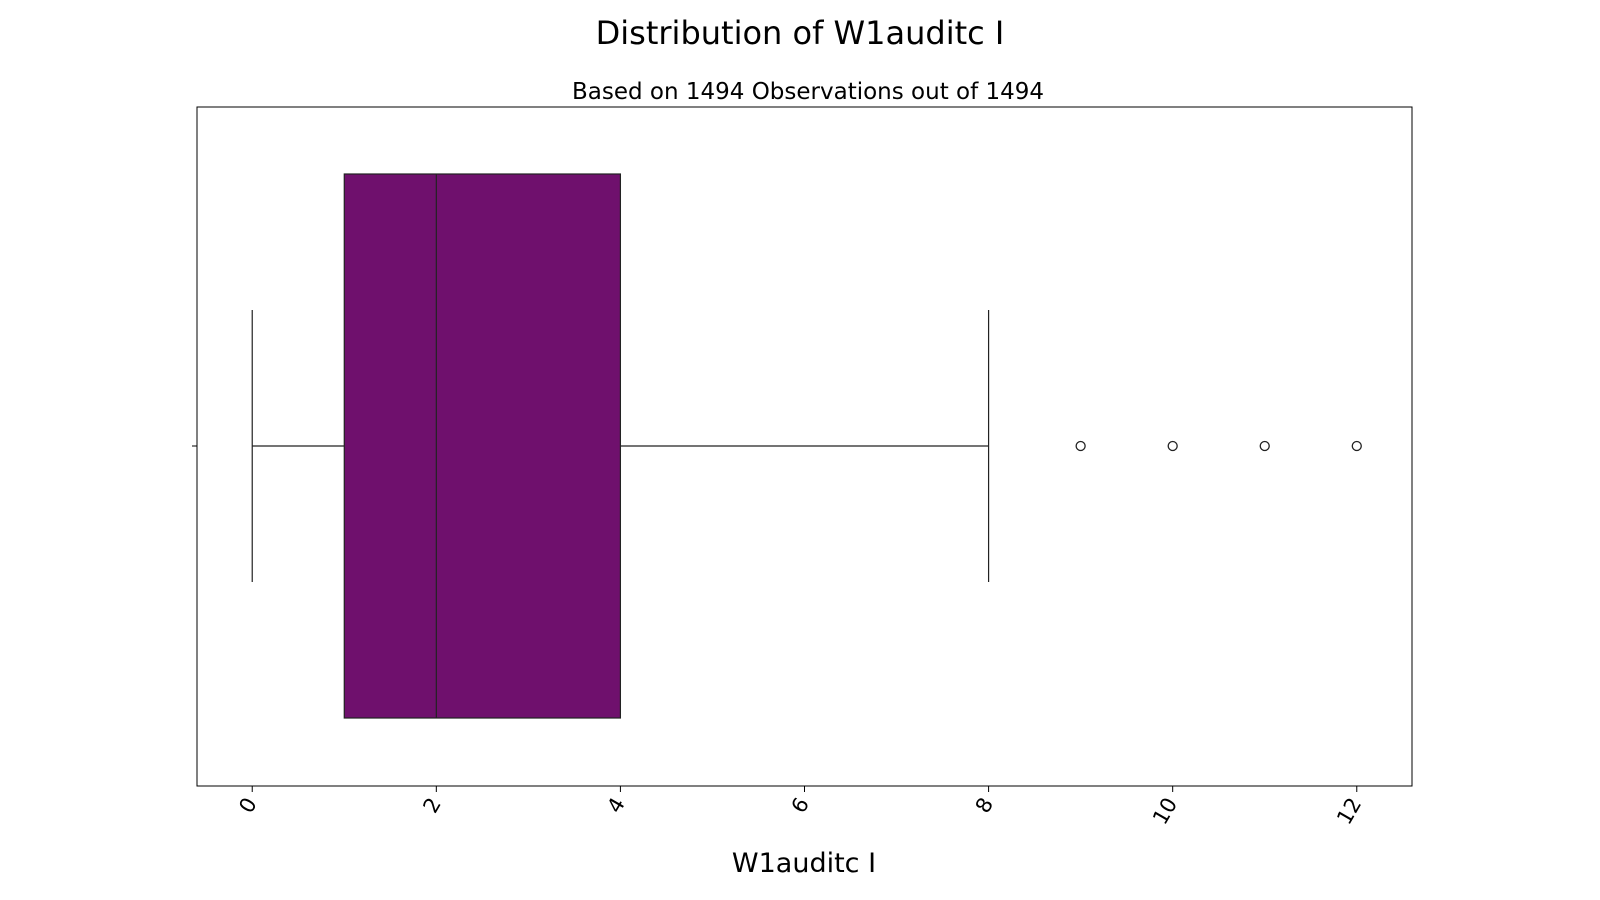 The image size is (1600, 900). Describe the element at coordinates (247, 806) in the screenshot. I see `x-tick-label: 0` at that location.